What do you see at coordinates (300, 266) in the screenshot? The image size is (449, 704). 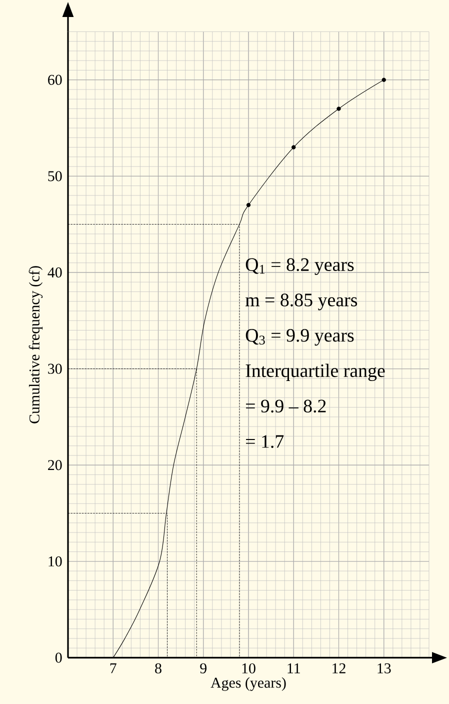 I see `annotation: Q$_{1}$ = 8.2 years` at bounding box center [300, 266].